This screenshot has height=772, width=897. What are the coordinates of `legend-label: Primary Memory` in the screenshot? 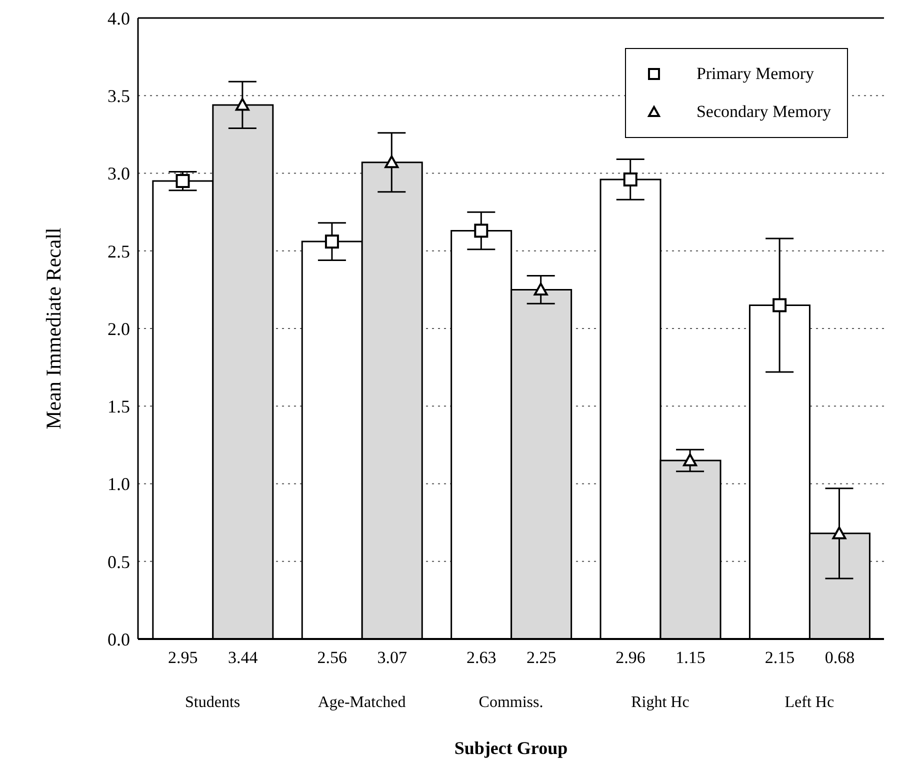 It's located at (755, 74).